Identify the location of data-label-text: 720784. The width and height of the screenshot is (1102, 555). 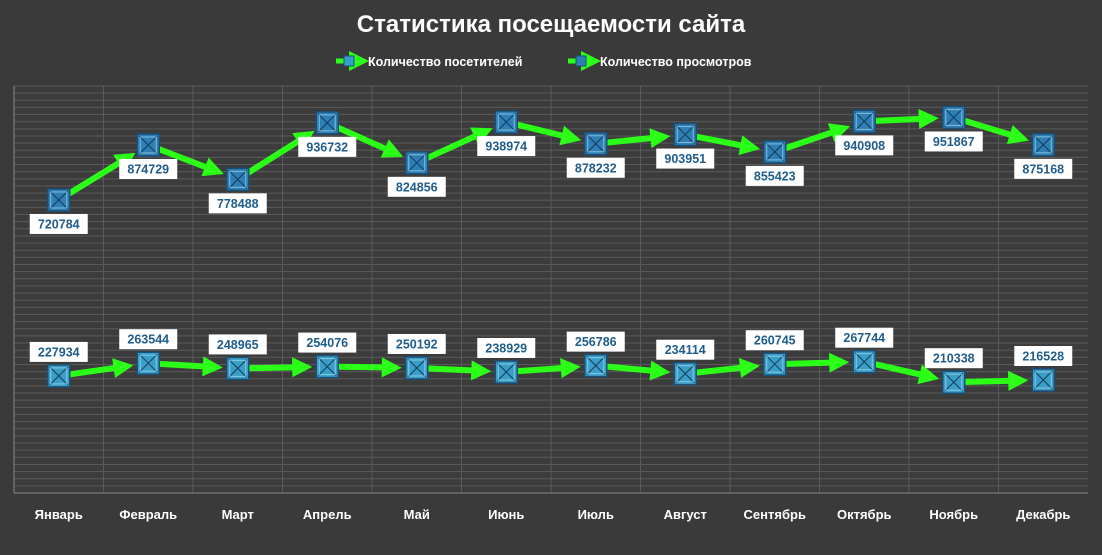
(59, 224).